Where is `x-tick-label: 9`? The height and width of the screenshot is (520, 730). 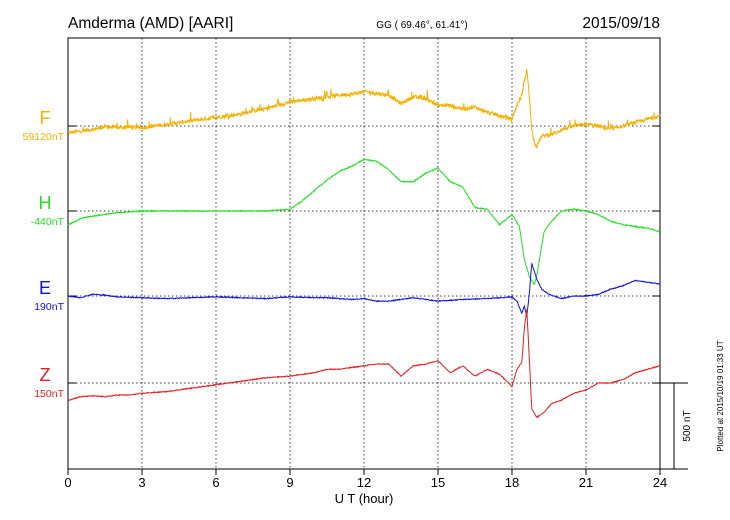 x-tick-label: 9 is located at coordinates (289, 482).